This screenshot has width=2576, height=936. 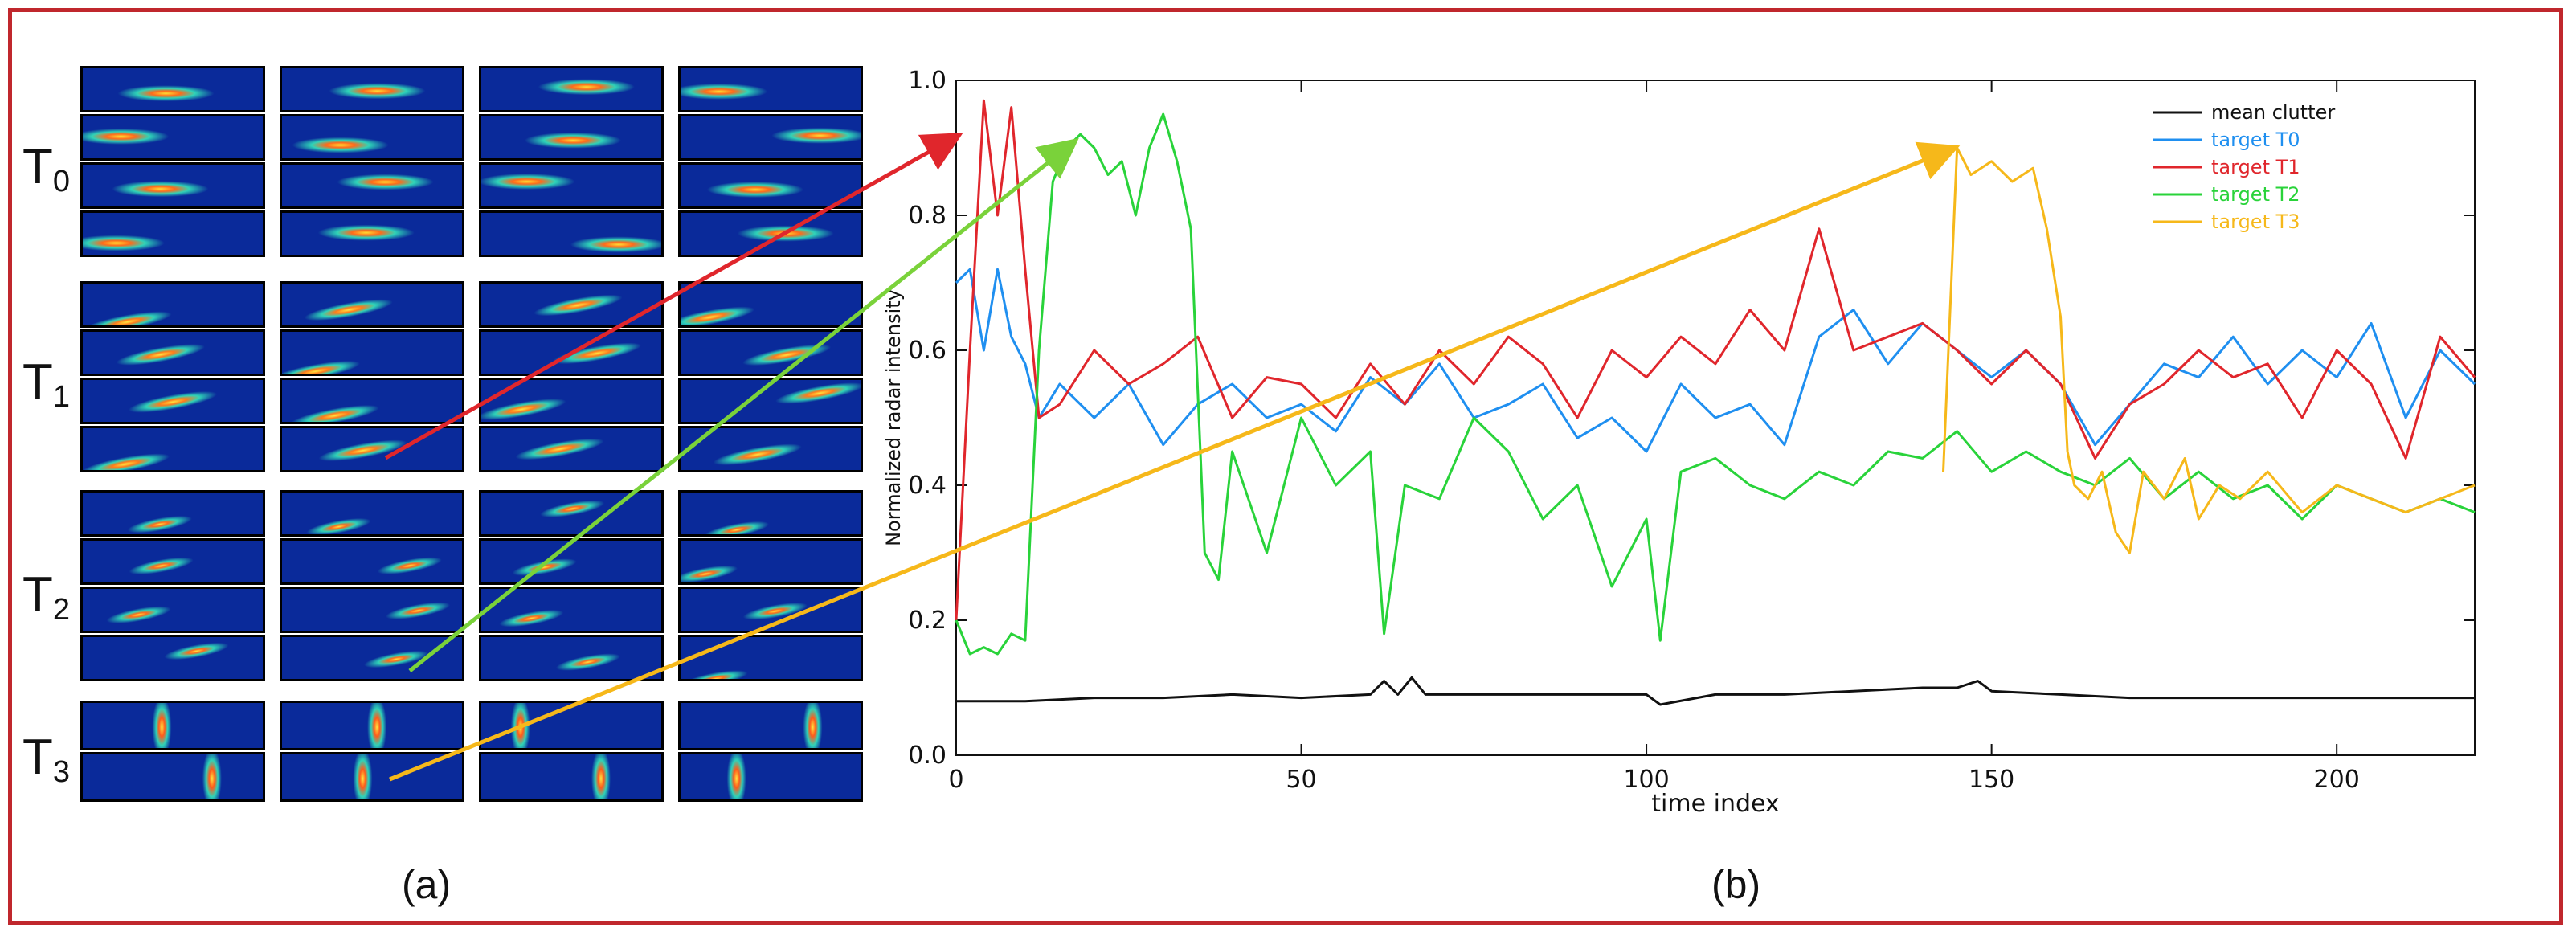 What do you see at coordinates (2255, 140) in the screenshot?
I see `legend-entry: target T0` at bounding box center [2255, 140].